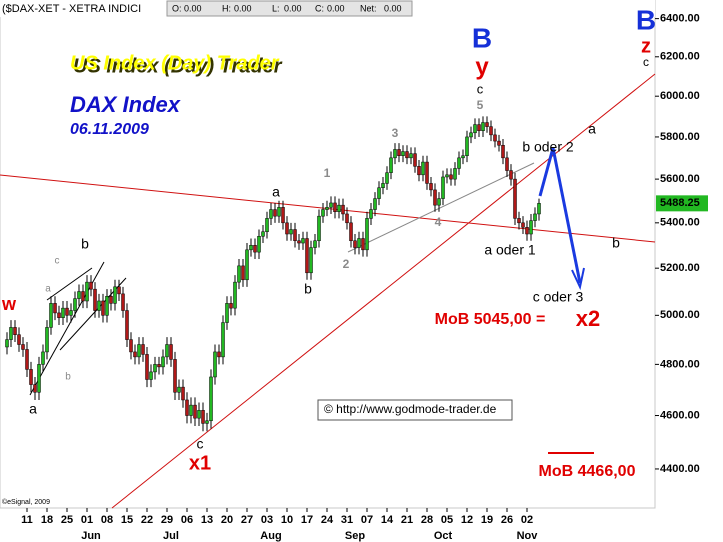 Image resolution: width=723 pixels, height=542 pixels. What do you see at coordinates (178, 66) in the screenshot?
I see `title-shadow: US Index (Day) Trader` at bounding box center [178, 66].